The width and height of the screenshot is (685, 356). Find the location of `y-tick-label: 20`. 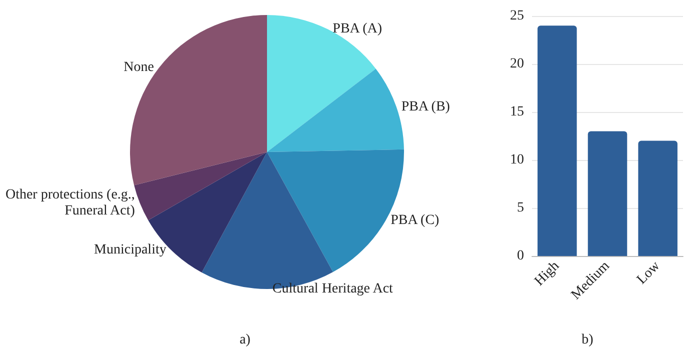

y-tick-label: 20 is located at coordinates (517, 64).